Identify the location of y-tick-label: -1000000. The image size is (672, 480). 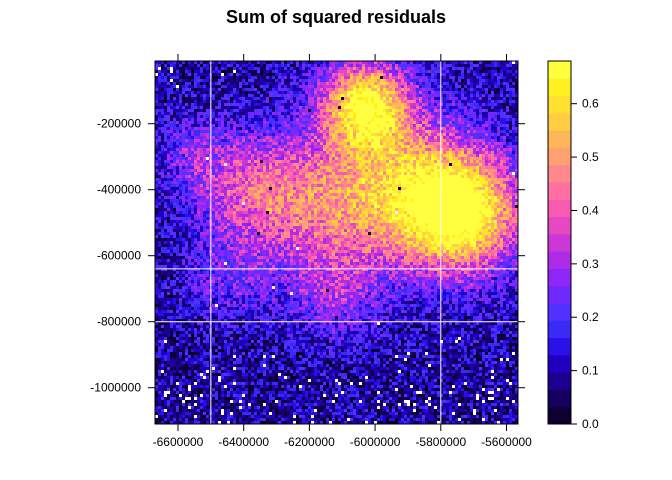
(115, 388).